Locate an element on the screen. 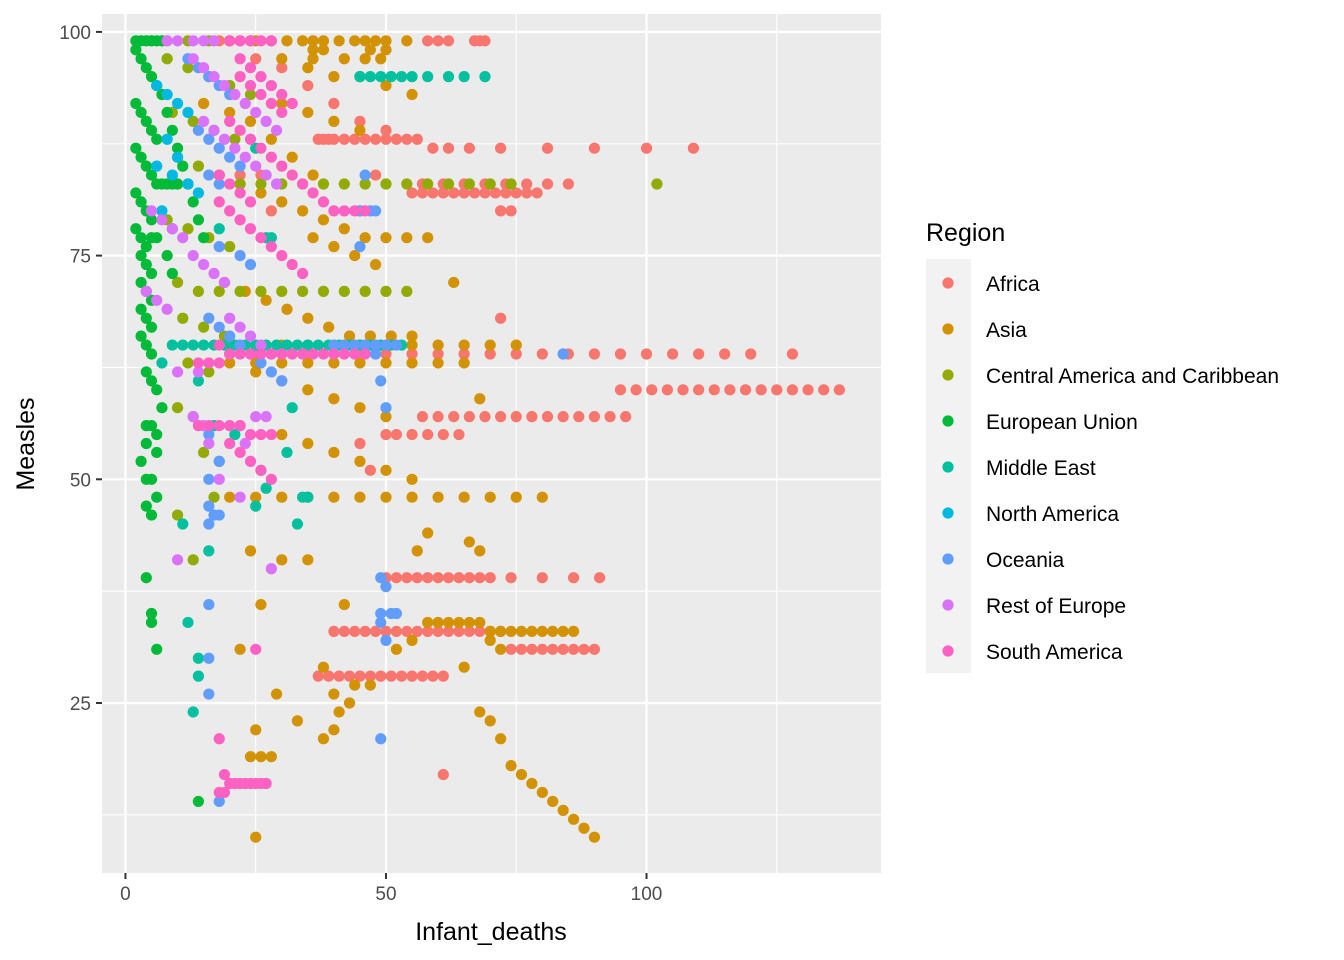  legend-label-south-america: South America is located at coordinates (1054, 652).